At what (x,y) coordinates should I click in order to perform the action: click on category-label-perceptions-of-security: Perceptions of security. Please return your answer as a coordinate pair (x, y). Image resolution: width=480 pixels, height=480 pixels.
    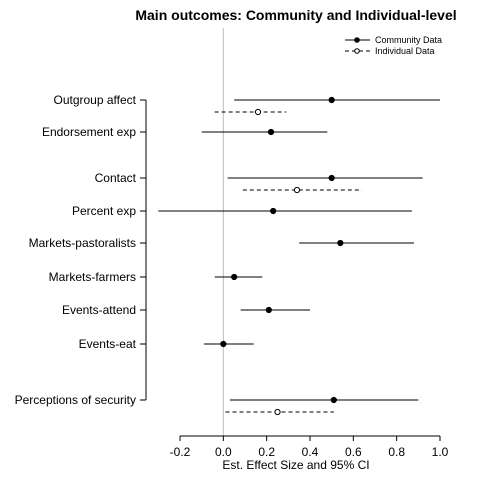
    Looking at the image, I should click on (75, 400).